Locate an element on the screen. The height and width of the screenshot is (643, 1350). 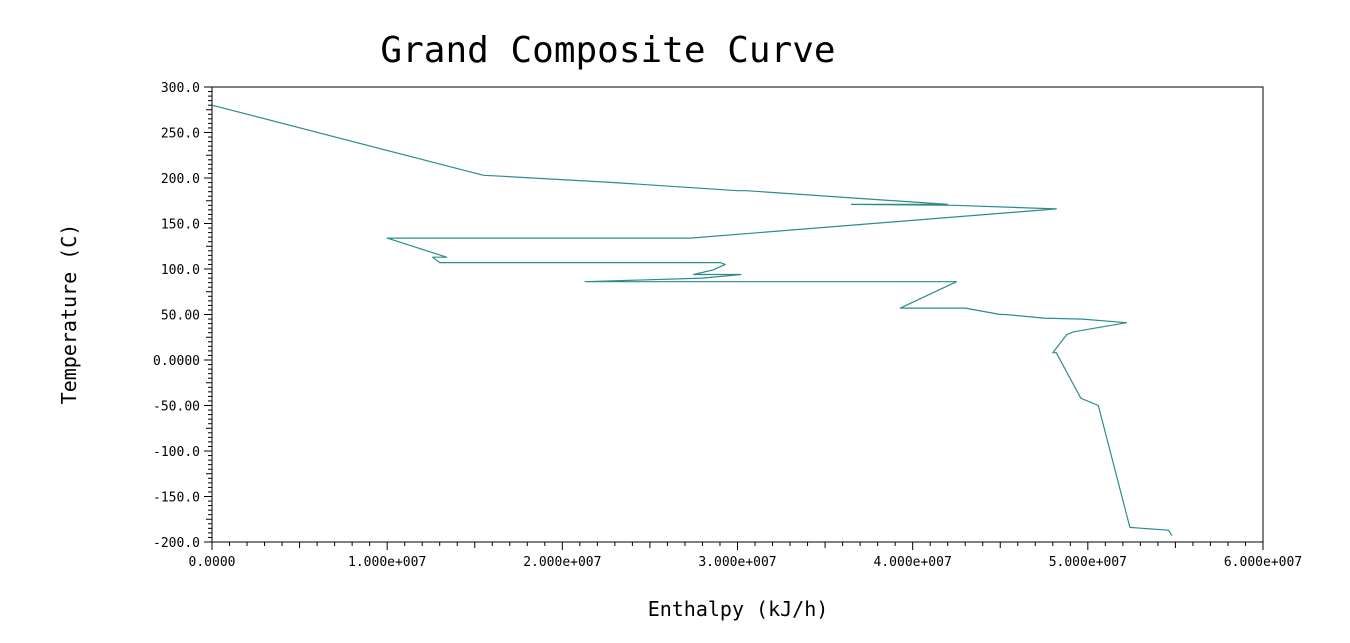
chart-title: Grand Composite Curve is located at coordinates (607, 50).